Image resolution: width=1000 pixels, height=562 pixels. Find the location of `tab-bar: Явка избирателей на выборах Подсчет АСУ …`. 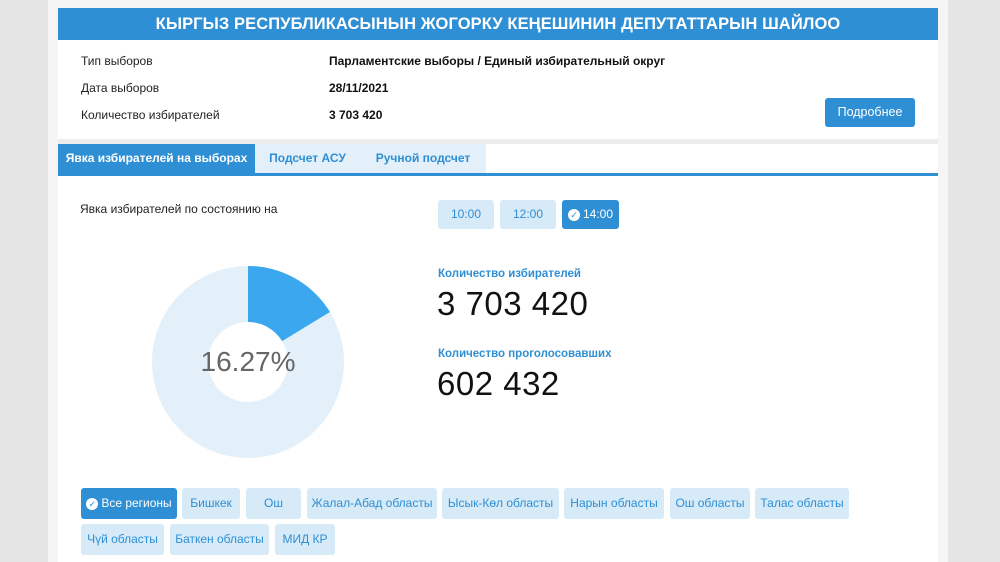

tab-bar: Явка избирателей на выборах Подсчет АСУ … is located at coordinates (498, 160).